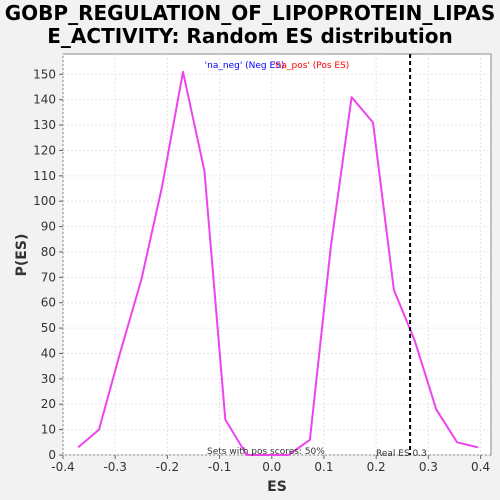  What do you see at coordinates (44, 176) in the screenshot?
I see `y-tick-label: 110` at bounding box center [44, 176].